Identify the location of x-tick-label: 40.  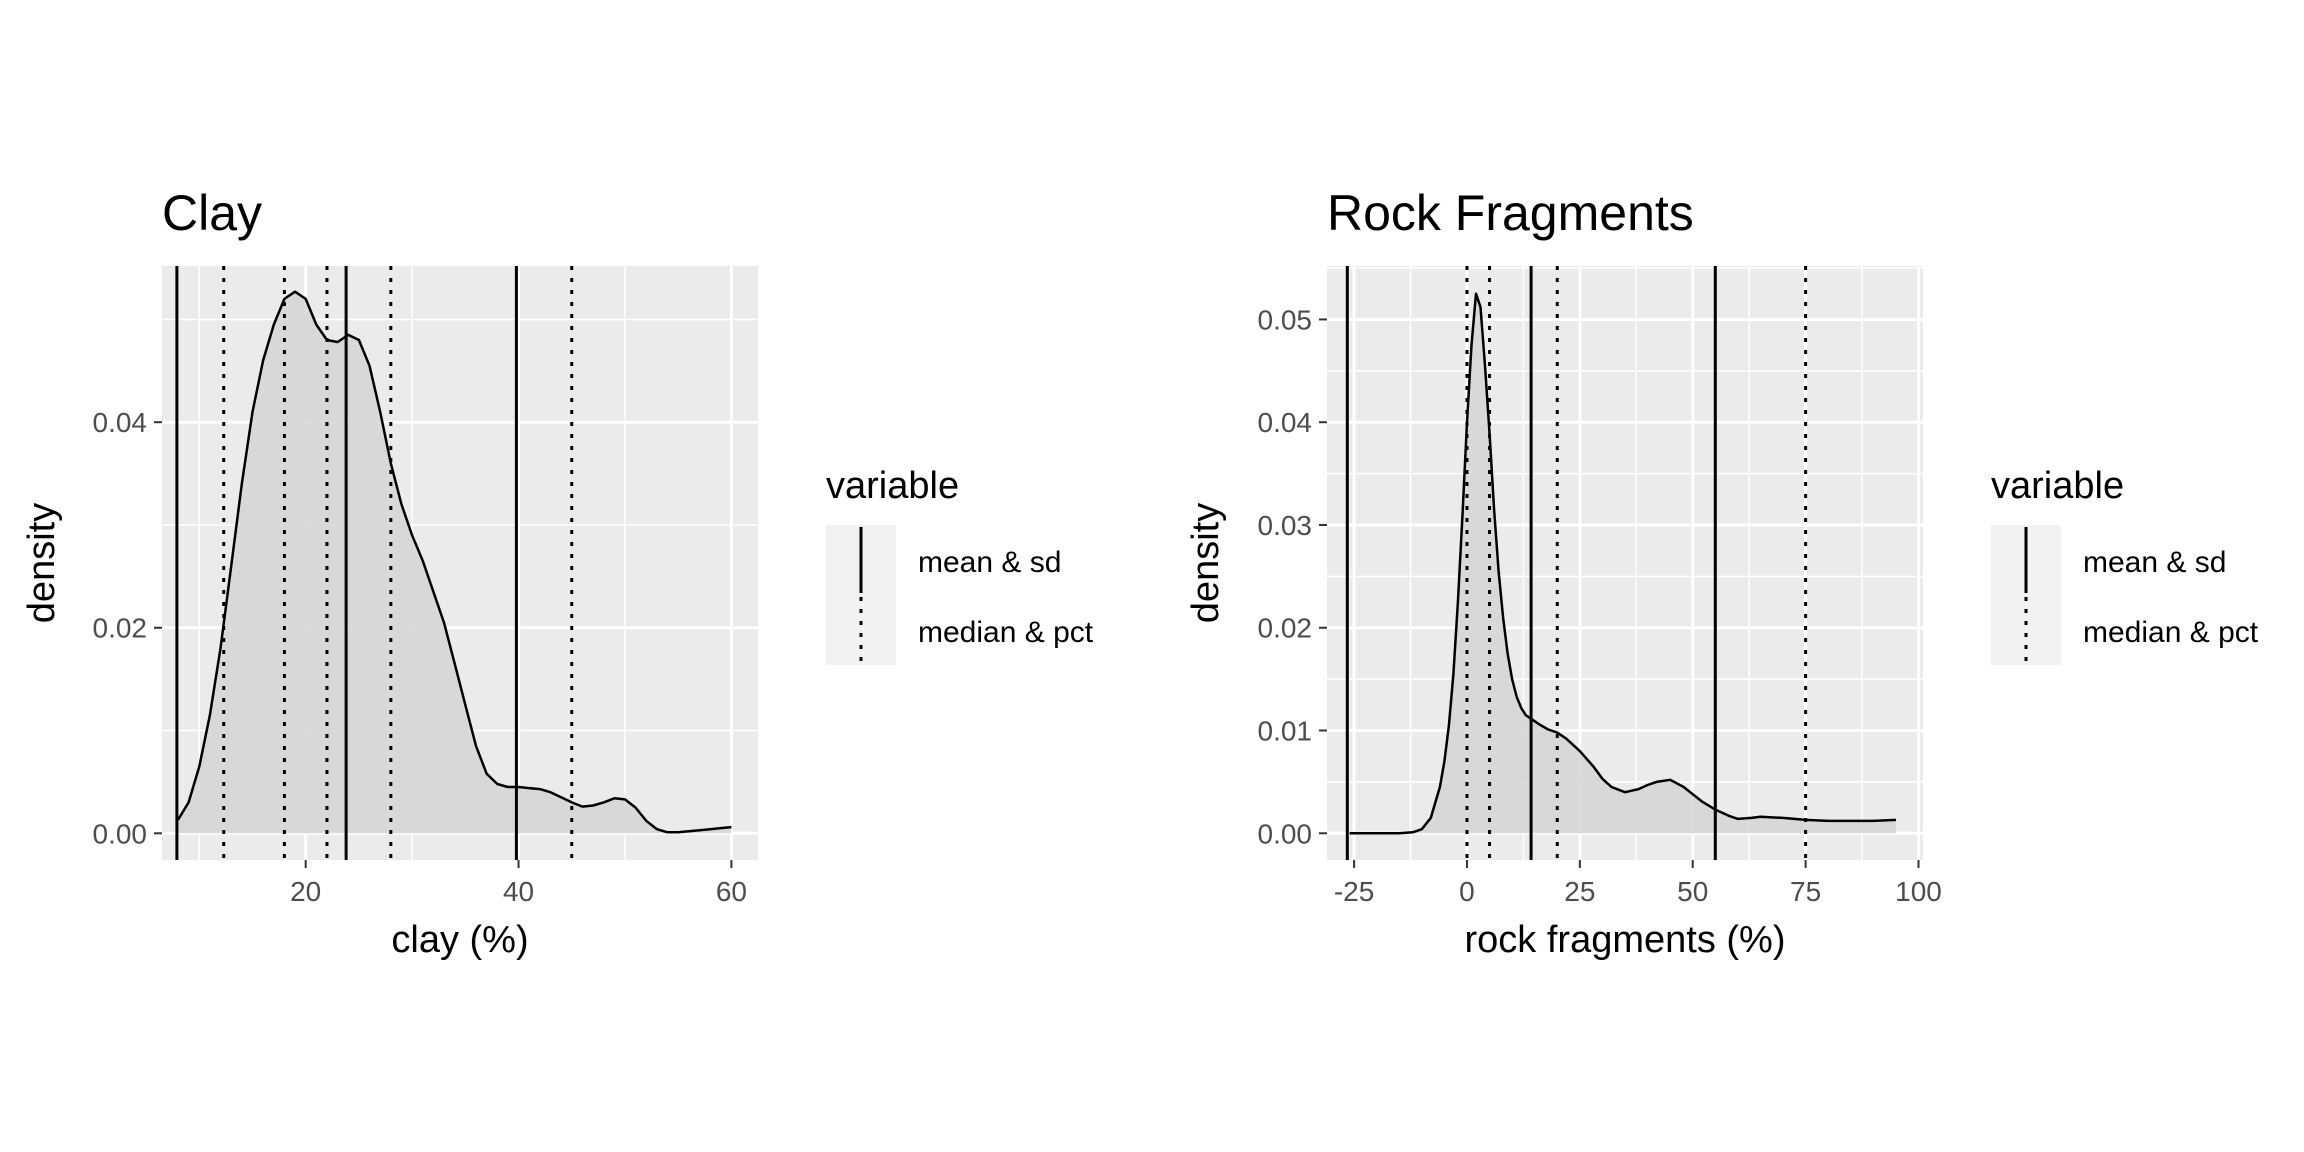
(518, 891).